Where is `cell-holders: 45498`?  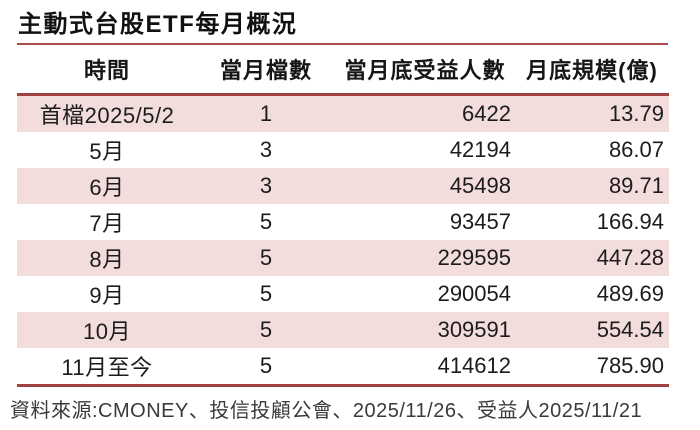
cell-holders: 45498 is located at coordinates (480, 185).